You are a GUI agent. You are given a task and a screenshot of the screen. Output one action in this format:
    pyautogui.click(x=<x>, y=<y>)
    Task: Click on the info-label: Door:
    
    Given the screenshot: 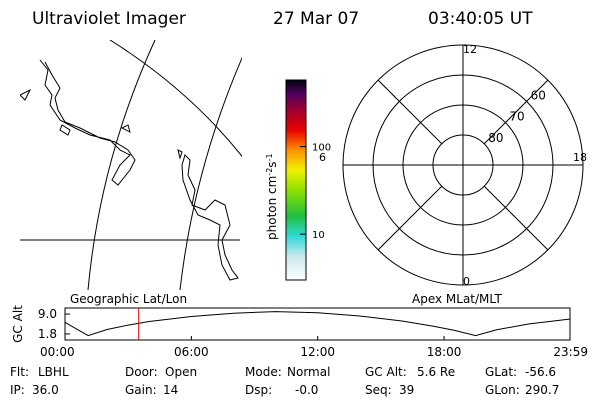 What is the action you would take?
    pyautogui.click(x=141, y=372)
    